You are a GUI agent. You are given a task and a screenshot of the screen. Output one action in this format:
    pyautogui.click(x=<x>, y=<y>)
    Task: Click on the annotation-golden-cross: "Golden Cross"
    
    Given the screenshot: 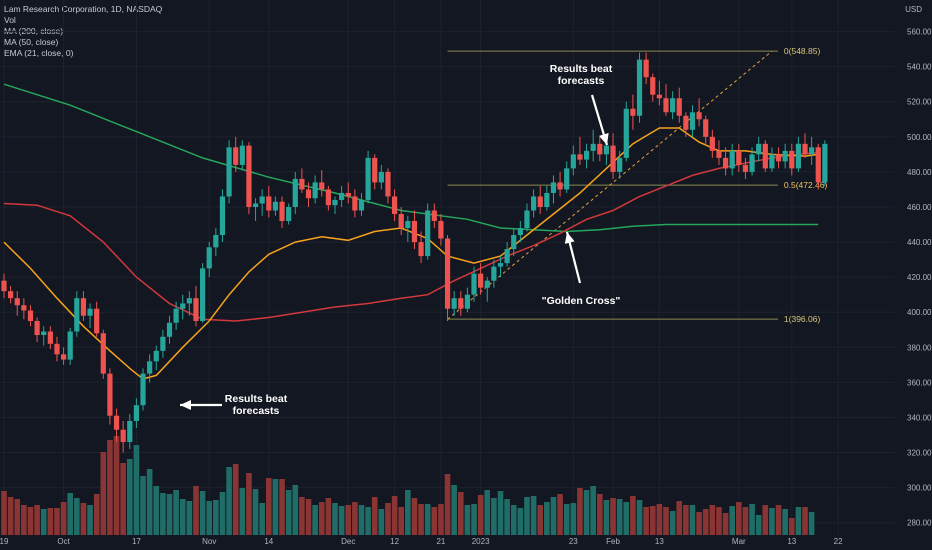 What is the action you would take?
    pyautogui.click(x=581, y=301)
    